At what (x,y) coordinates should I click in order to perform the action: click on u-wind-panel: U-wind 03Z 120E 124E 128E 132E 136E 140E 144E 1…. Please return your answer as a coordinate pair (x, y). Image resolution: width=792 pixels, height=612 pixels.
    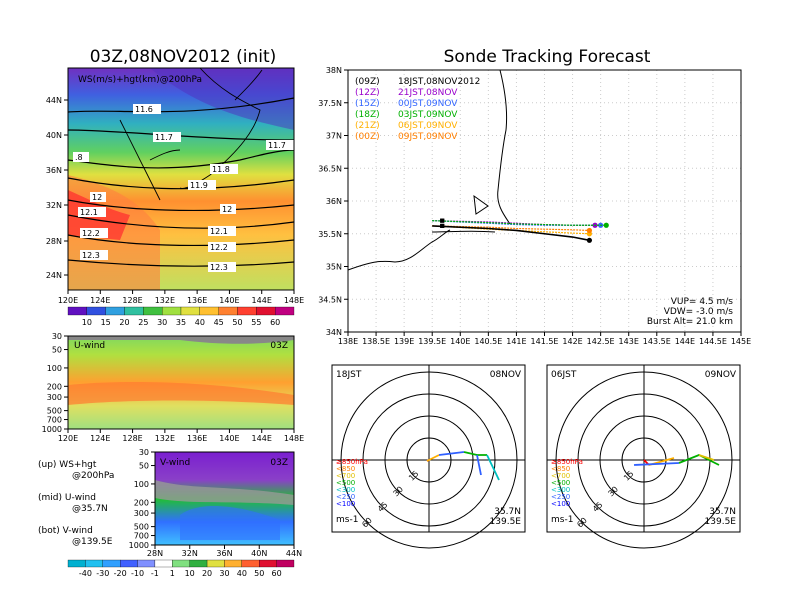
    Looking at the image, I should click on (173, 387).